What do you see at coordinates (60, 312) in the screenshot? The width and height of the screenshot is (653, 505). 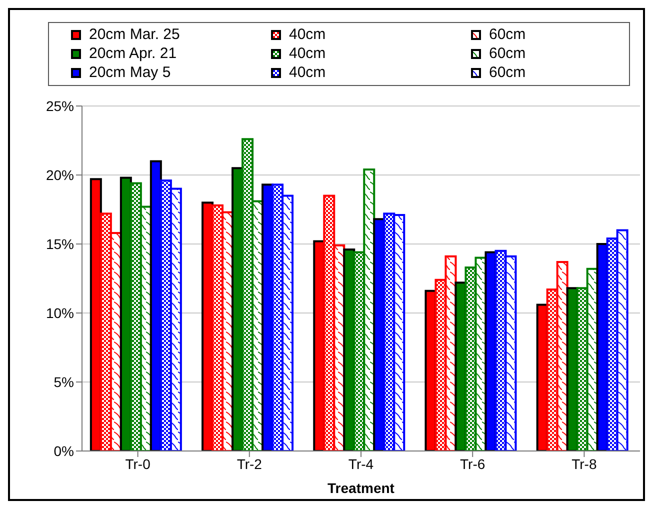 I see `y-tick-label: 10%` at bounding box center [60, 312].